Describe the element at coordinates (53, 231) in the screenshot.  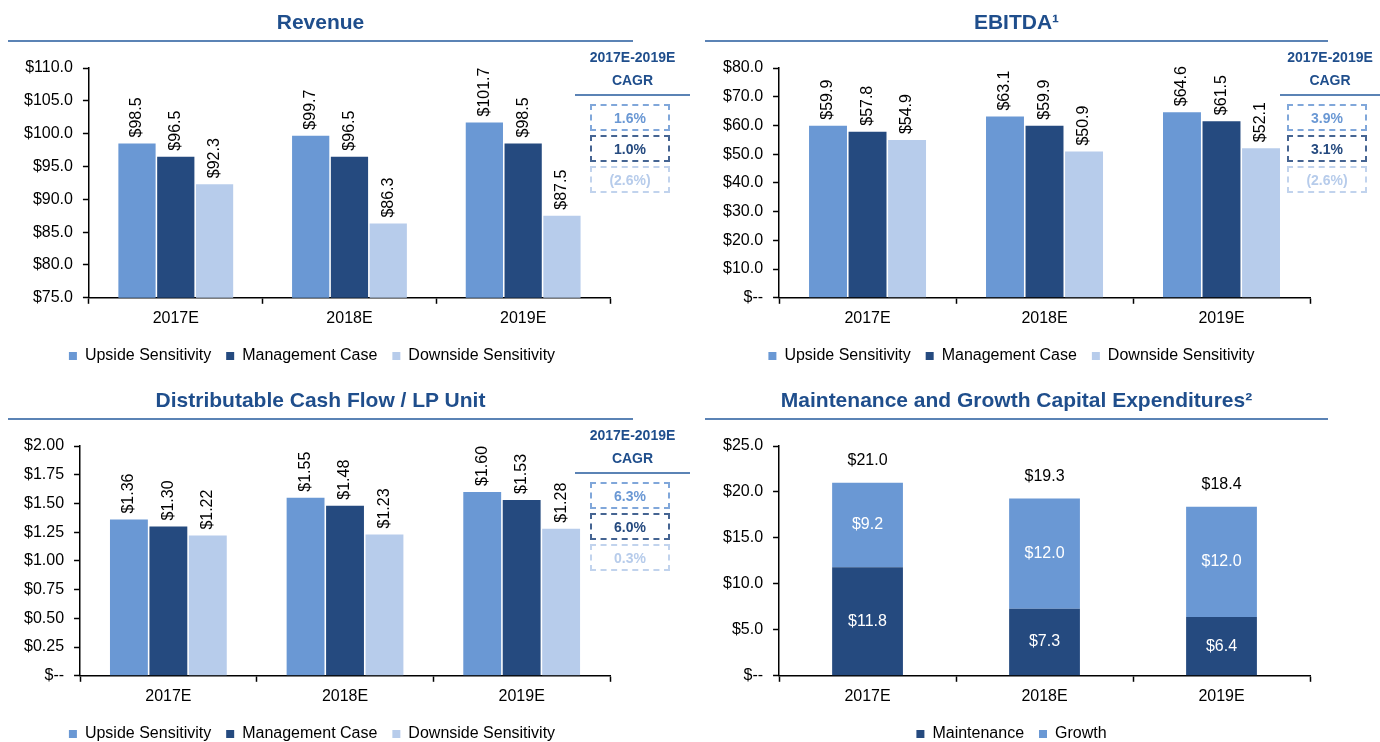
I see `y-tick-label: $85.0` at that location.